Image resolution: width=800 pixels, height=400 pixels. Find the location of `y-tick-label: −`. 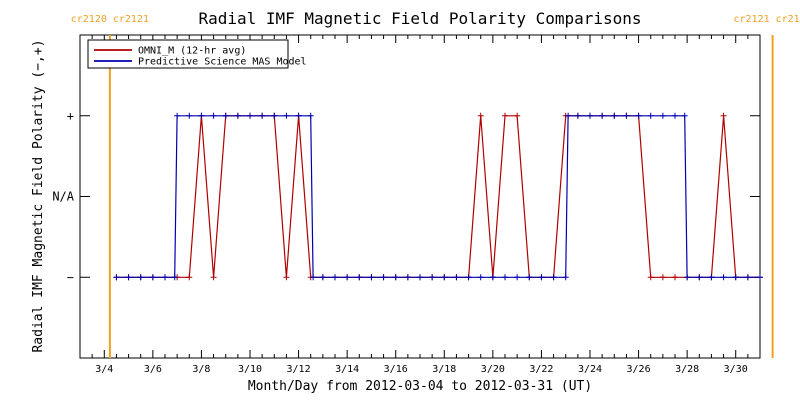

y-tick-label: − is located at coordinates (70, 277).